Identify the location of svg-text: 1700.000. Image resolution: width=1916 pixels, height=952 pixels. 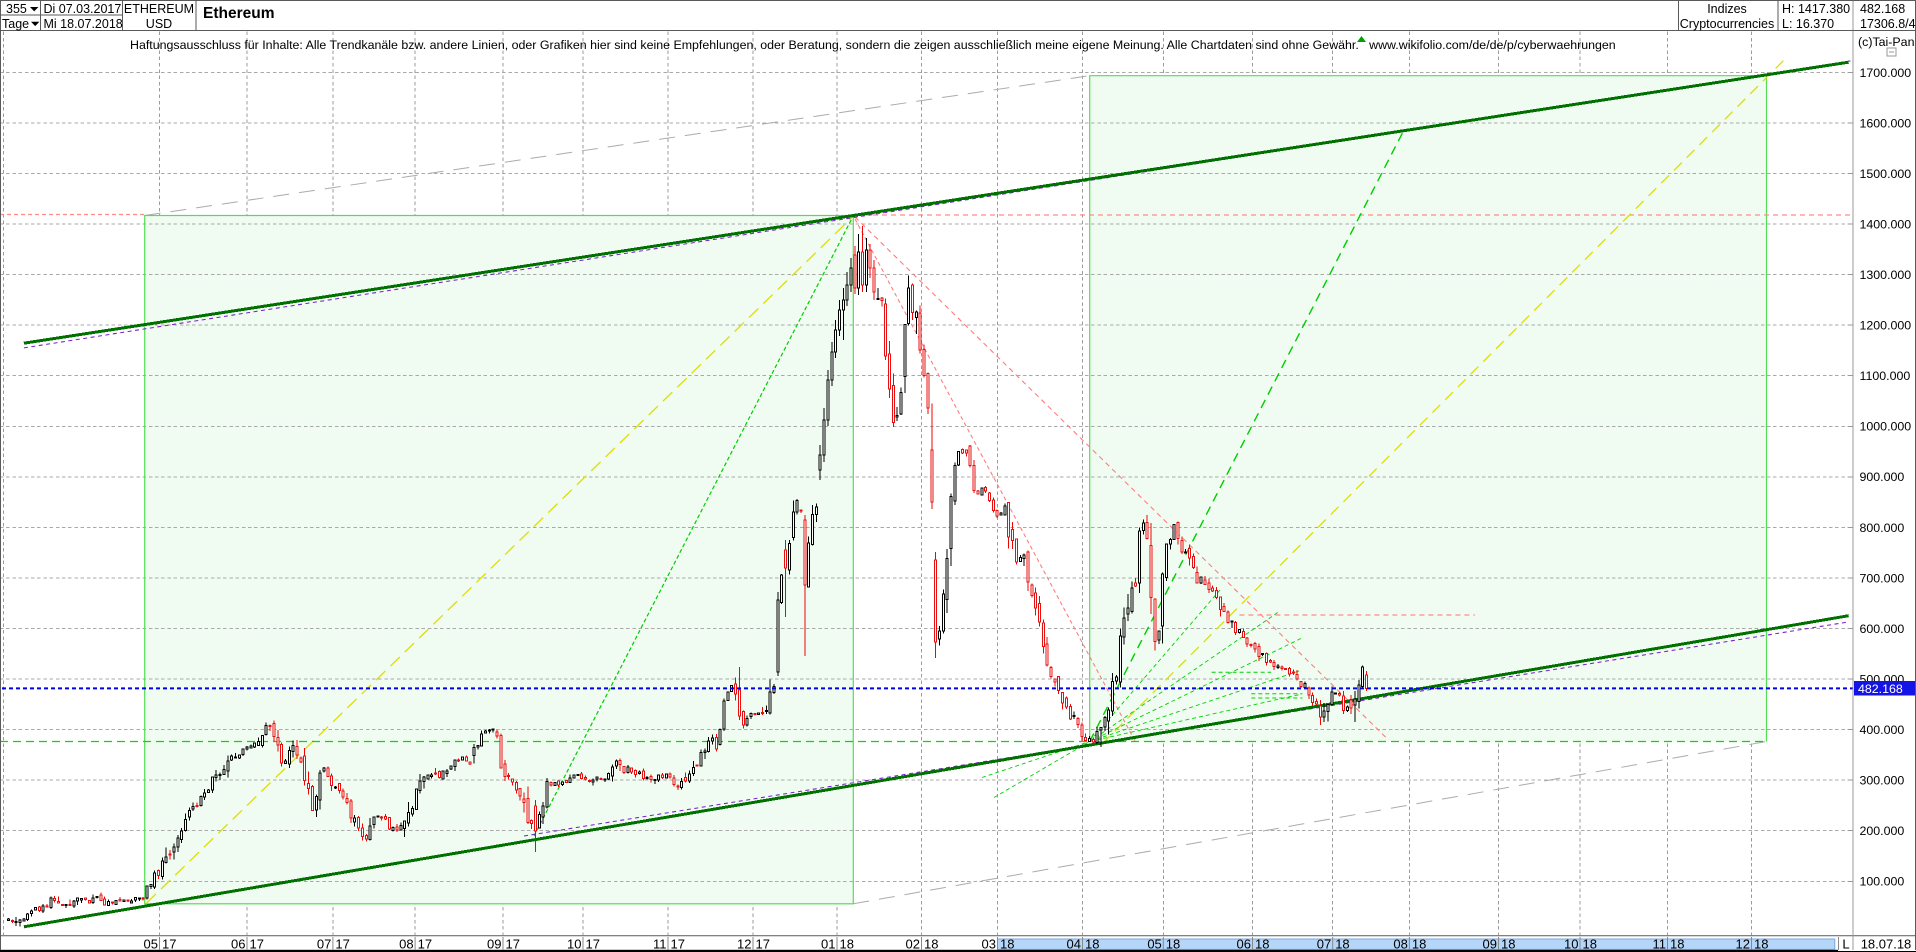
(1886, 73).